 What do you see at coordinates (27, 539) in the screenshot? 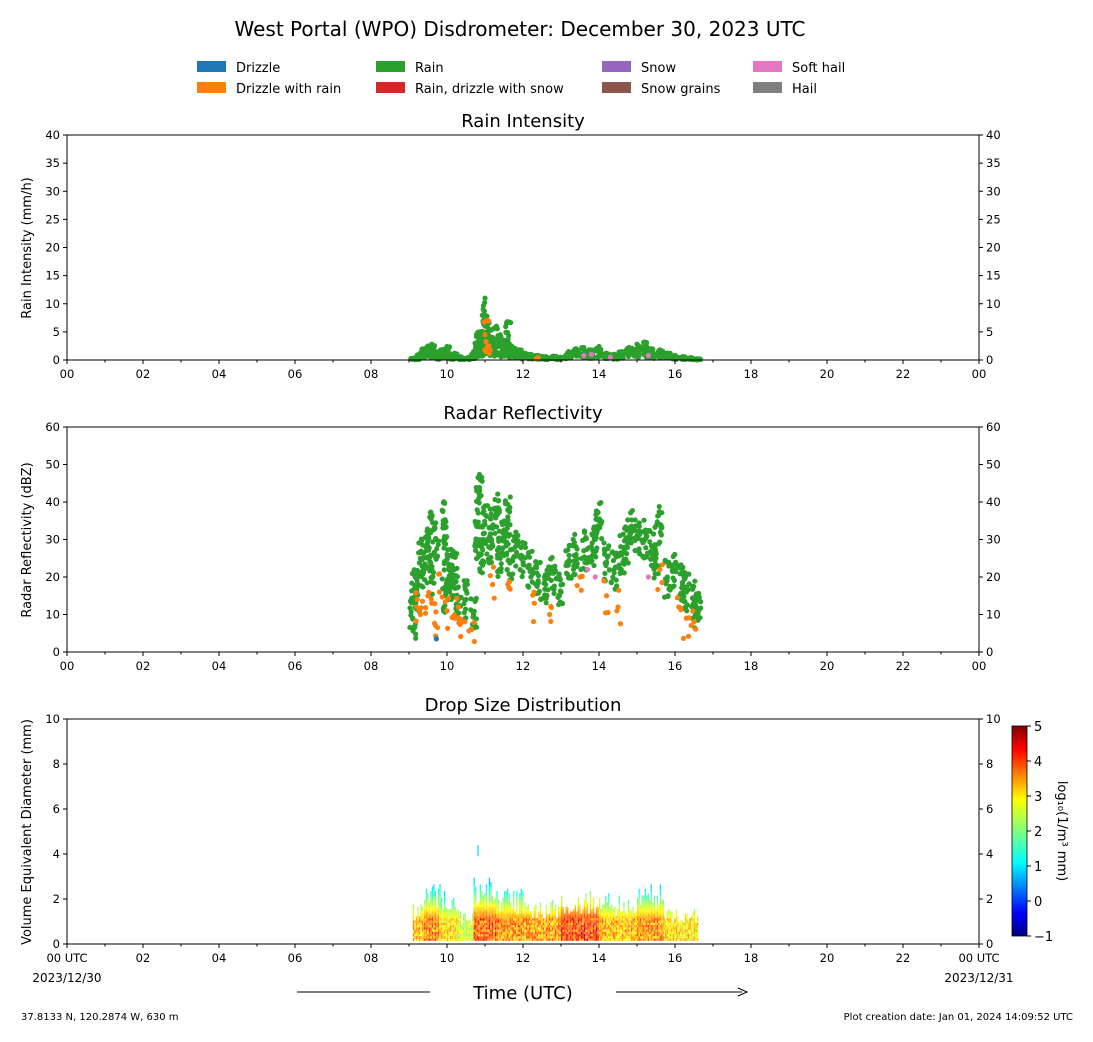
I see `radar-reflectivity-ylabel: Radar Reflectivity (dBZ)` at bounding box center [27, 539].